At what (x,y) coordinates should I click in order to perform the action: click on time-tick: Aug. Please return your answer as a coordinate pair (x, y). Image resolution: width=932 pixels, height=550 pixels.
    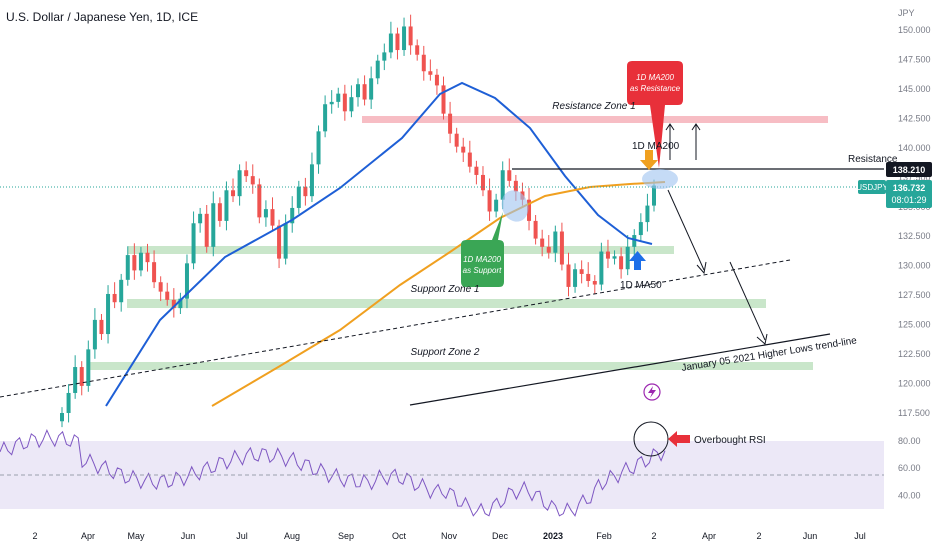
    Looking at the image, I should click on (292, 536).